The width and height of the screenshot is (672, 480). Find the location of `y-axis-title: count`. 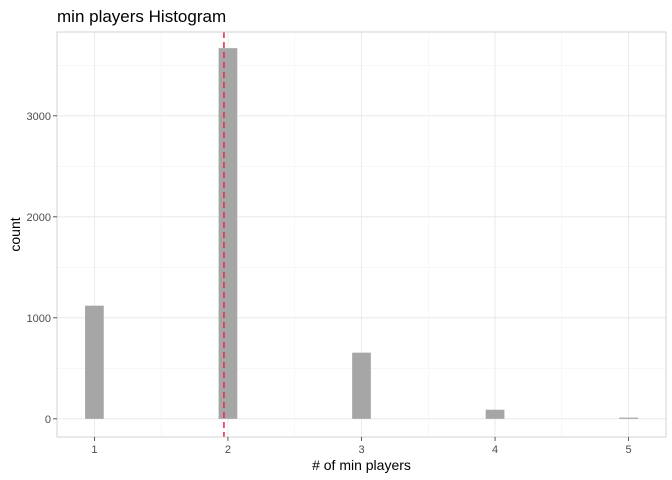

y-axis-title: count is located at coordinates (15, 234).